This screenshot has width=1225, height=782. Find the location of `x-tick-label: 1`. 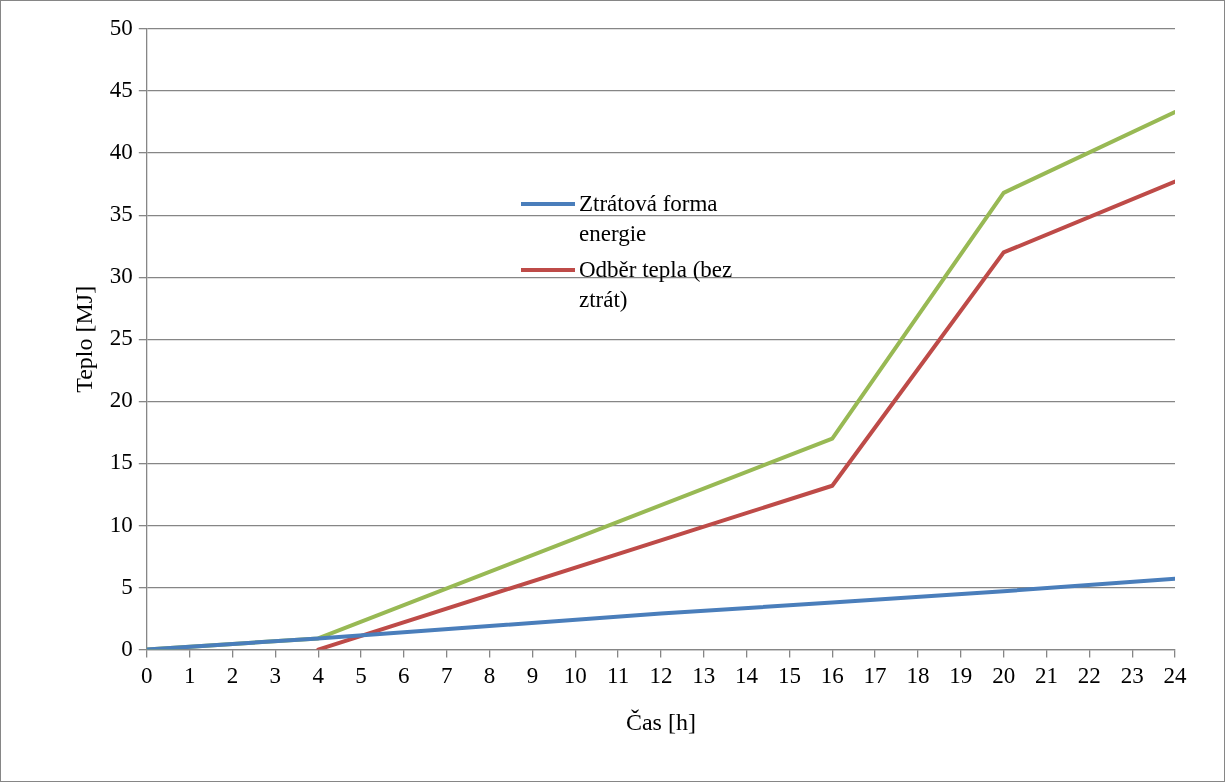

x-tick-label: 1 is located at coordinates (189, 676).